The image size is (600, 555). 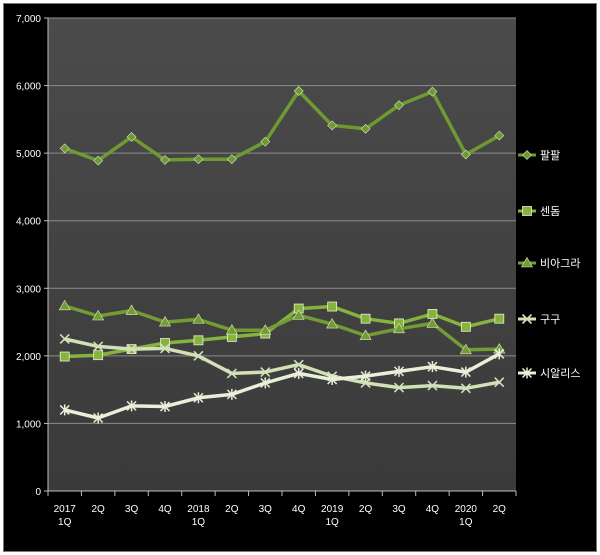 What do you see at coordinates (560, 373) in the screenshot?
I see `legend-label: 시알리스` at bounding box center [560, 373].